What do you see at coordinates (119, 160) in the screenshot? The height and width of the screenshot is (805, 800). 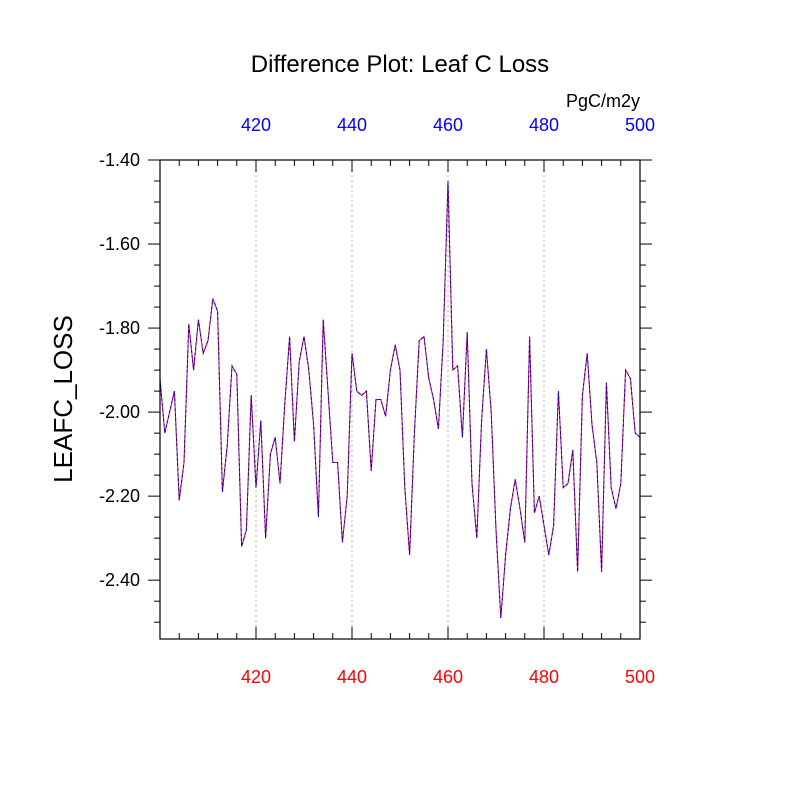 I see `y-tick-label: -1.40` at bounding box center [119, 160].